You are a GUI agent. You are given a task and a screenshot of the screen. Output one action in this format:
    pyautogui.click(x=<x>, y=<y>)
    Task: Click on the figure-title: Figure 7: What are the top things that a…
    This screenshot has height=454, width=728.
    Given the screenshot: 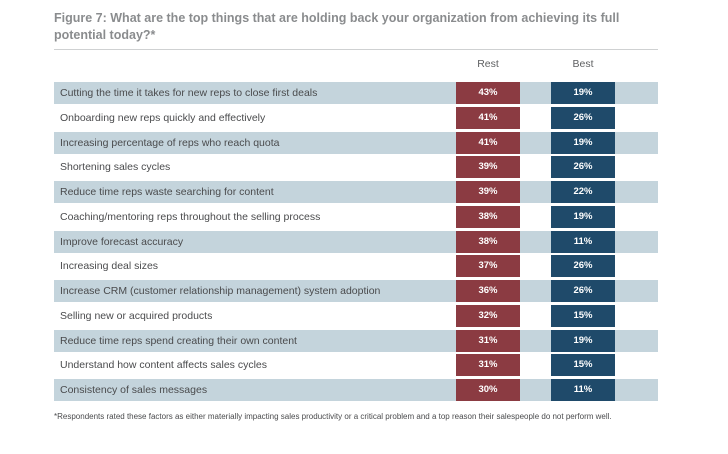 What is the action you would take?
    pyautogui.click(x=337, y=26)
    